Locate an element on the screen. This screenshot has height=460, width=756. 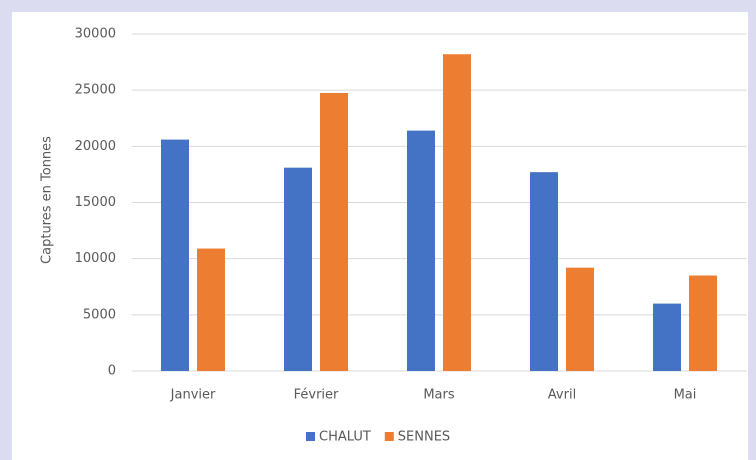
y-tick-label: 20000 is located at coordinates (95, 146).